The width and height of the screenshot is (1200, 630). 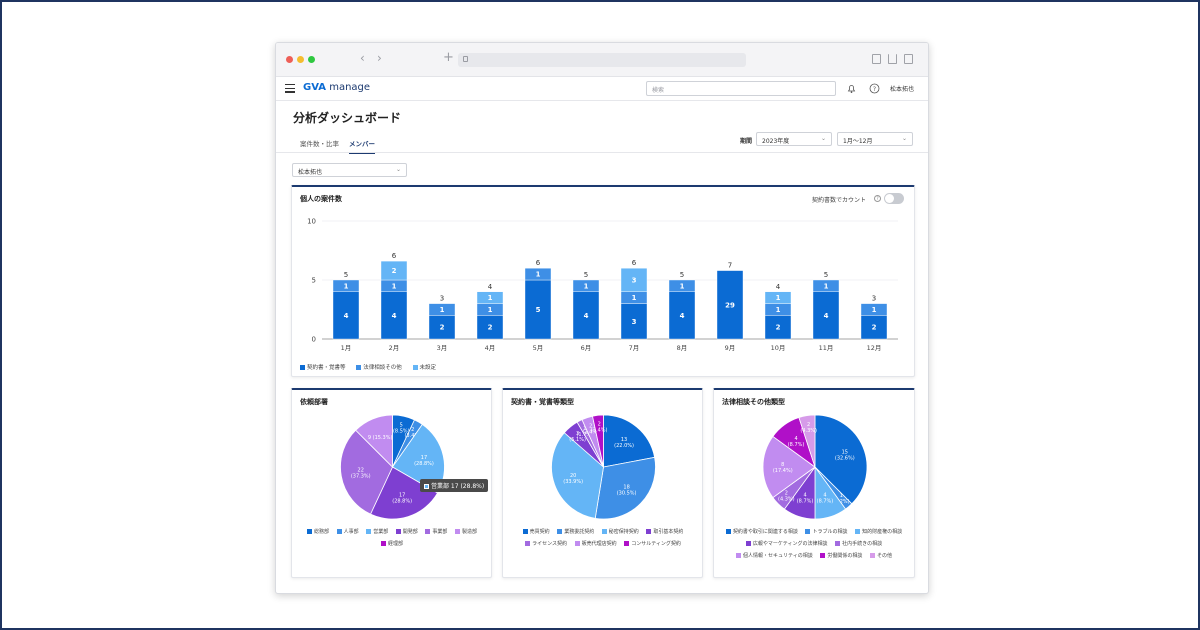 I want to click on pie-slice-label: 20 (33.9%), so click(x=573, y=479).